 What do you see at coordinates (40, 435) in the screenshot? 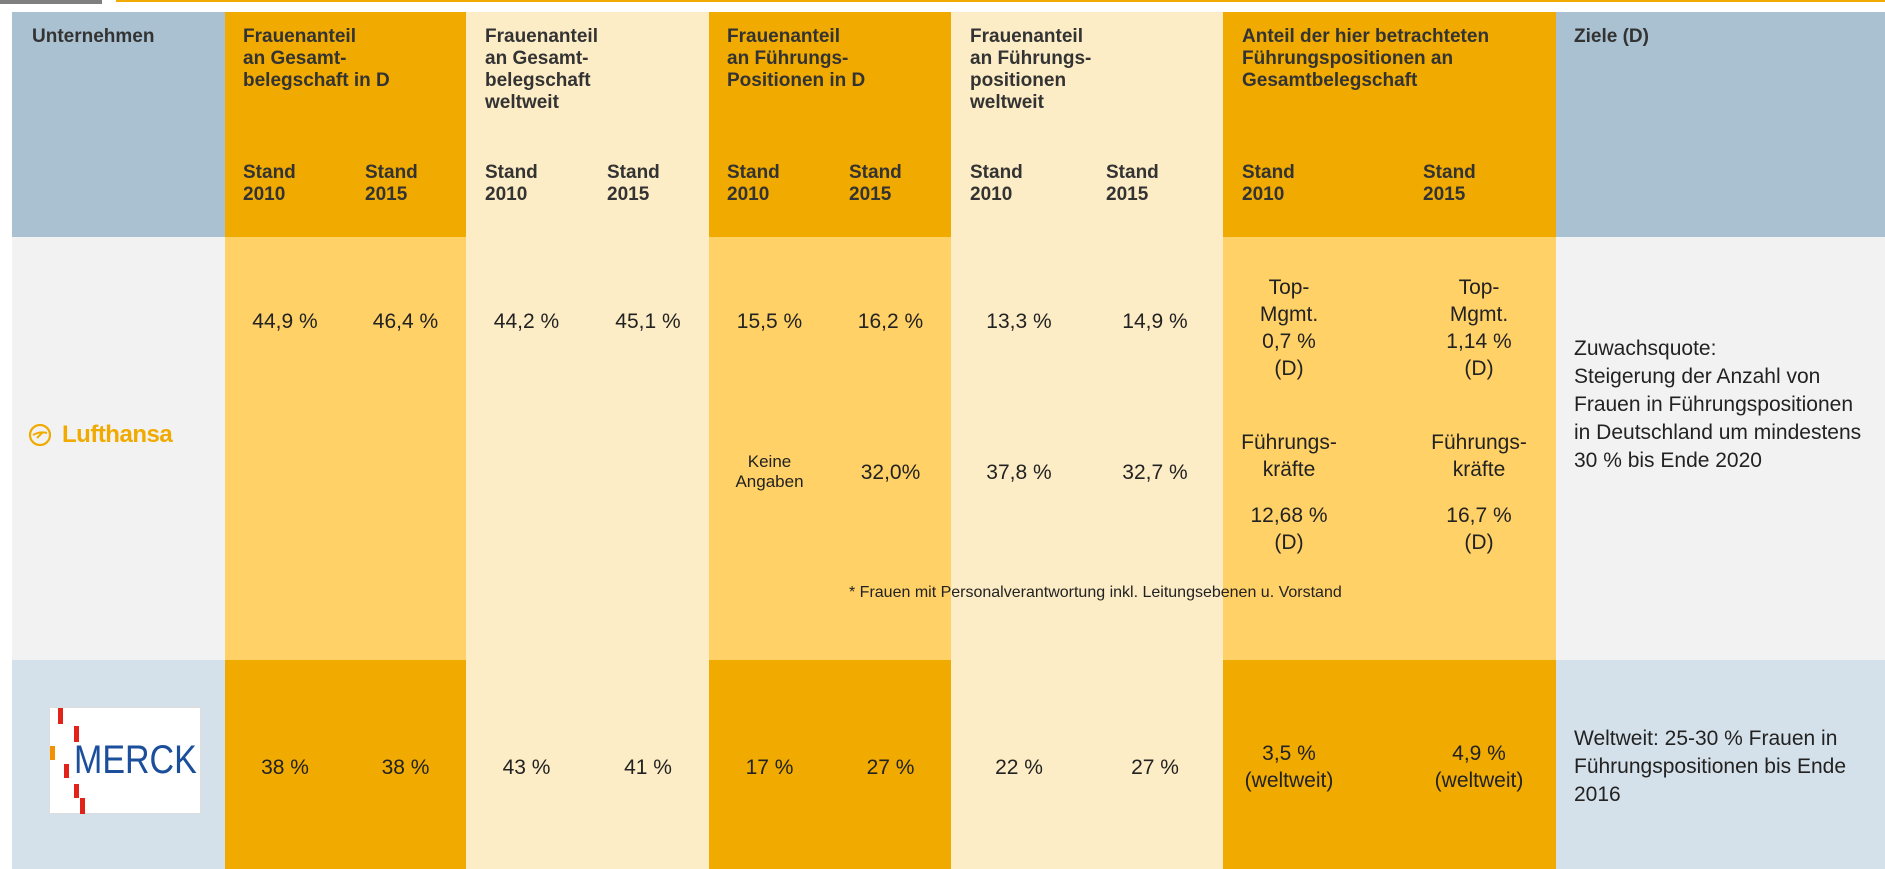
I see `lufthansa-crane` at bounding box center [40, 435].